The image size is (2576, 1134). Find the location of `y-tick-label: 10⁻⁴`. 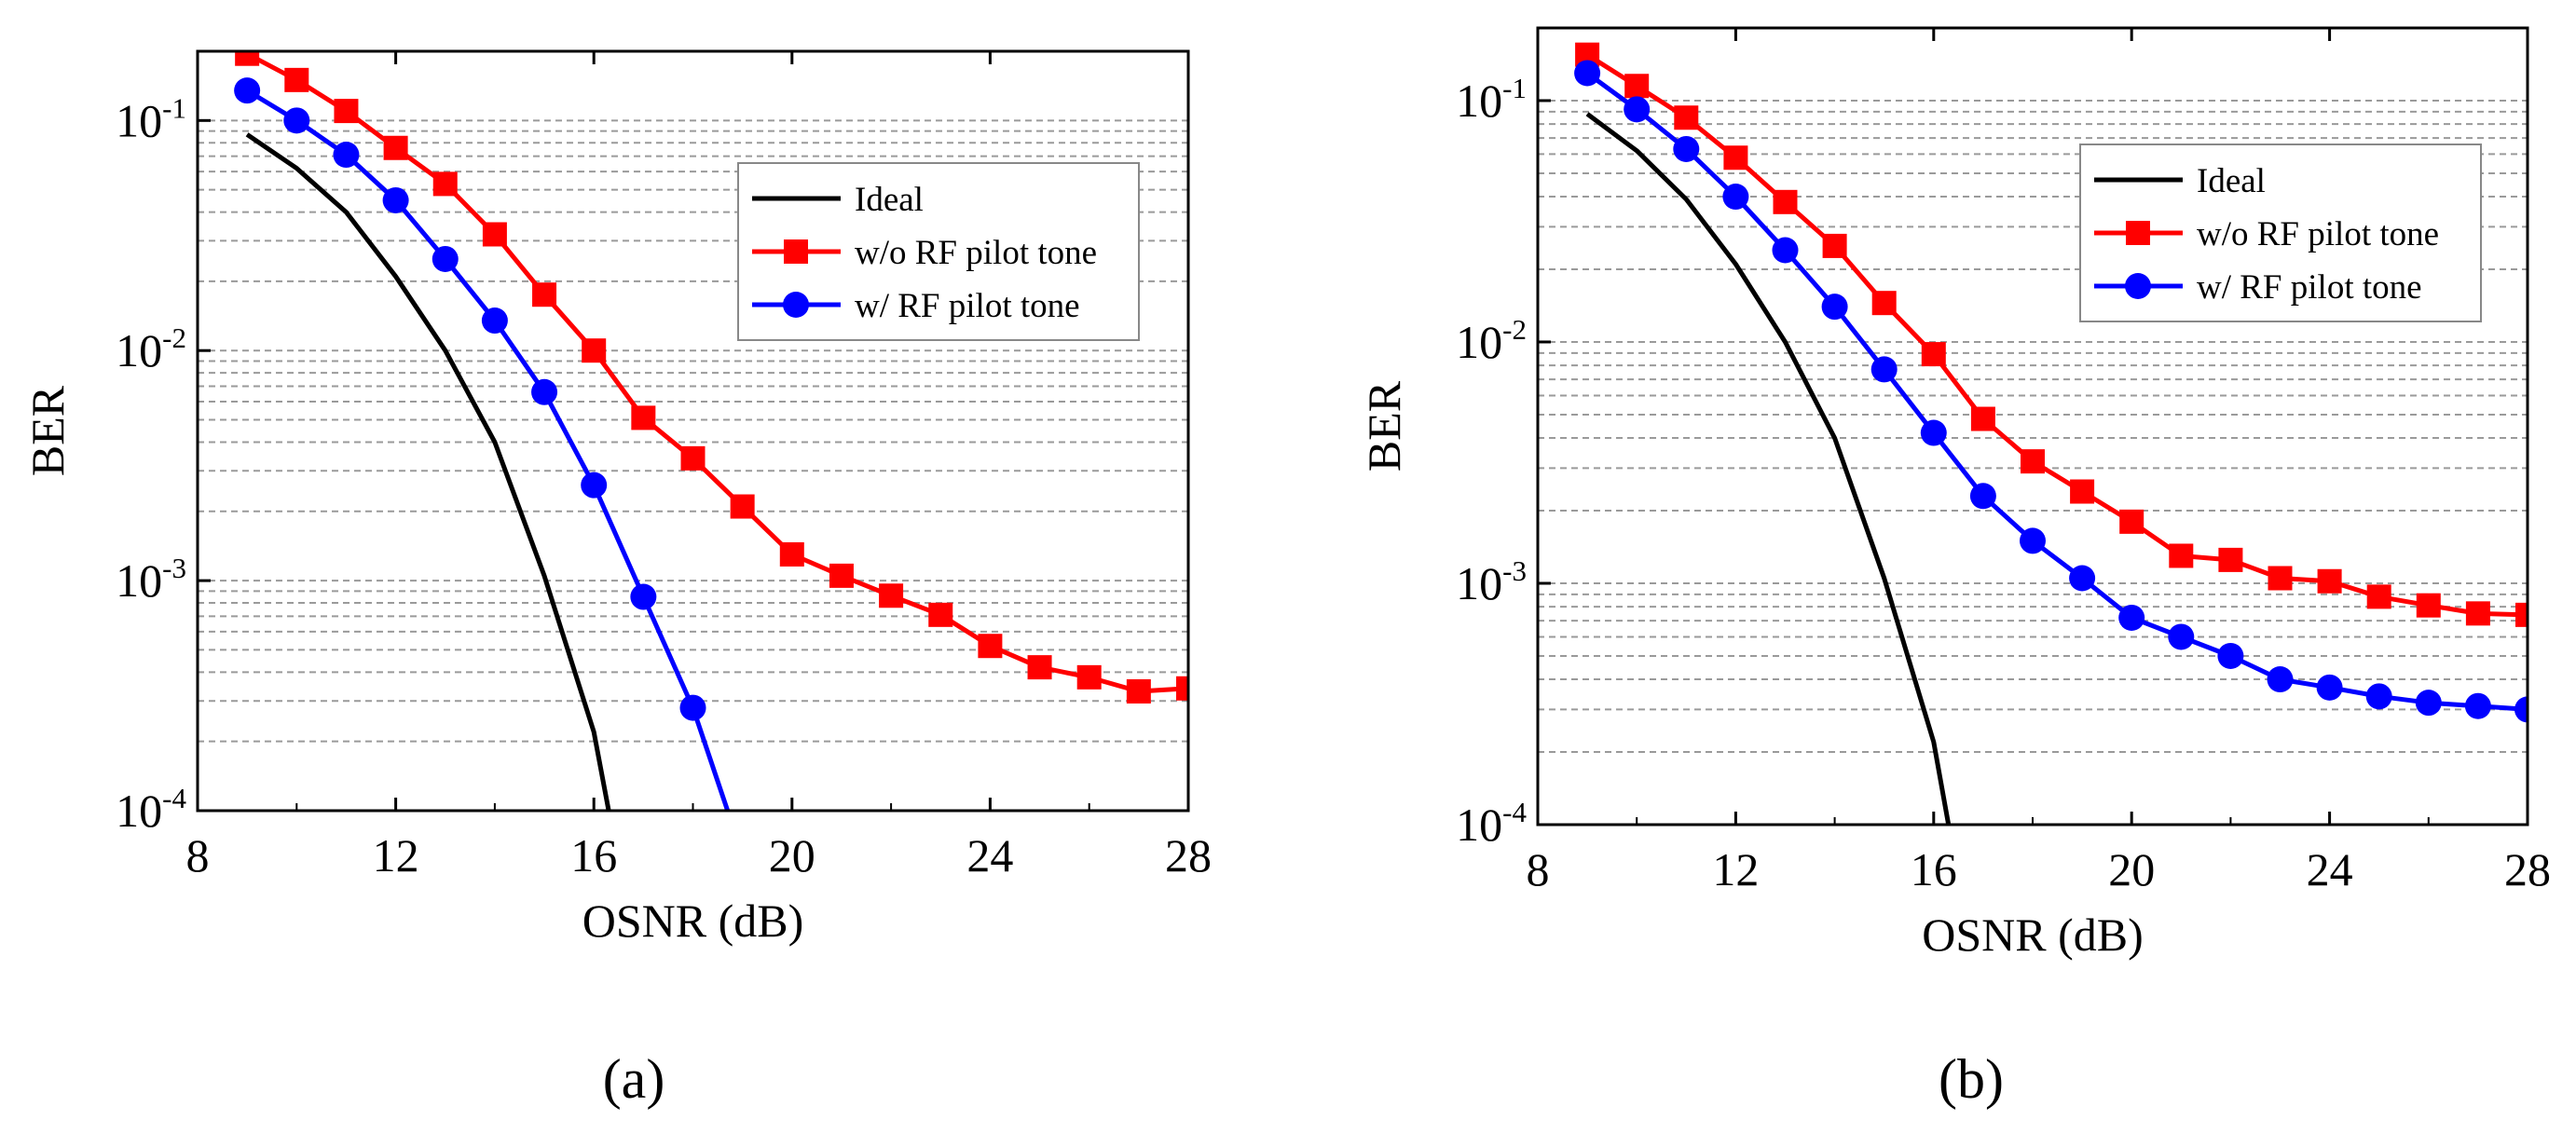

y-tick-label: 10⁻⁴ is located at coordinates (1491, 823).